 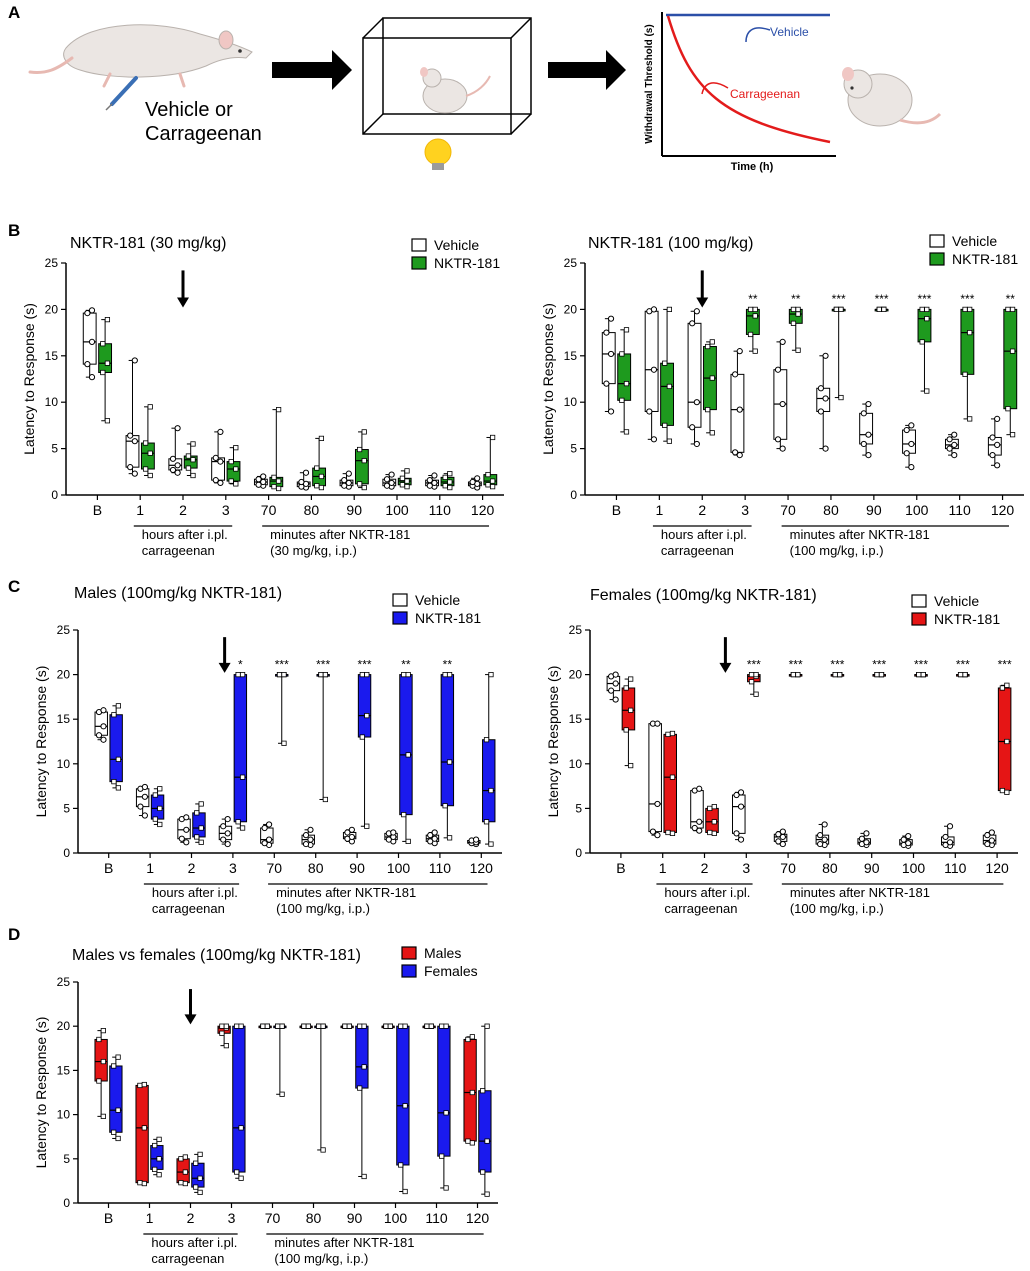 What do you see at coordinates (14, 230) in the screenshot?
I see `panel-letter-b: B` at bounding box center [14, 230].